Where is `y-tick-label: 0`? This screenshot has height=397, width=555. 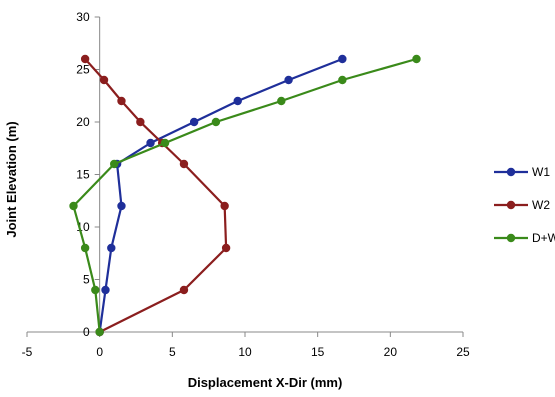 y-tick-label: 0 is located at coordinates (86, 332).